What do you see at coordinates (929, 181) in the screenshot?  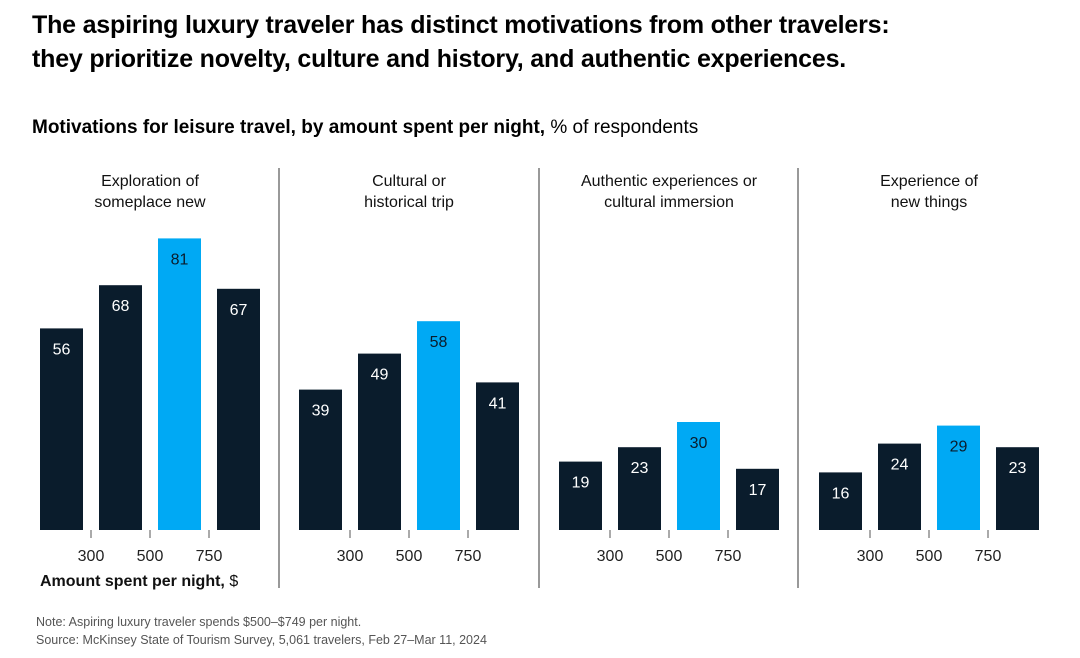 I see `panel-4-title-line-1: Experience of` at bounding box center [929, 181].